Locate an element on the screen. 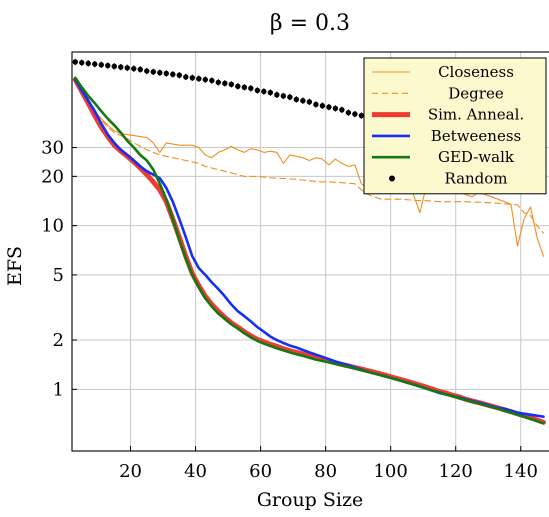 The image size is (549, 517). y-tick-label: 5 is located at coordinates (58, 275).